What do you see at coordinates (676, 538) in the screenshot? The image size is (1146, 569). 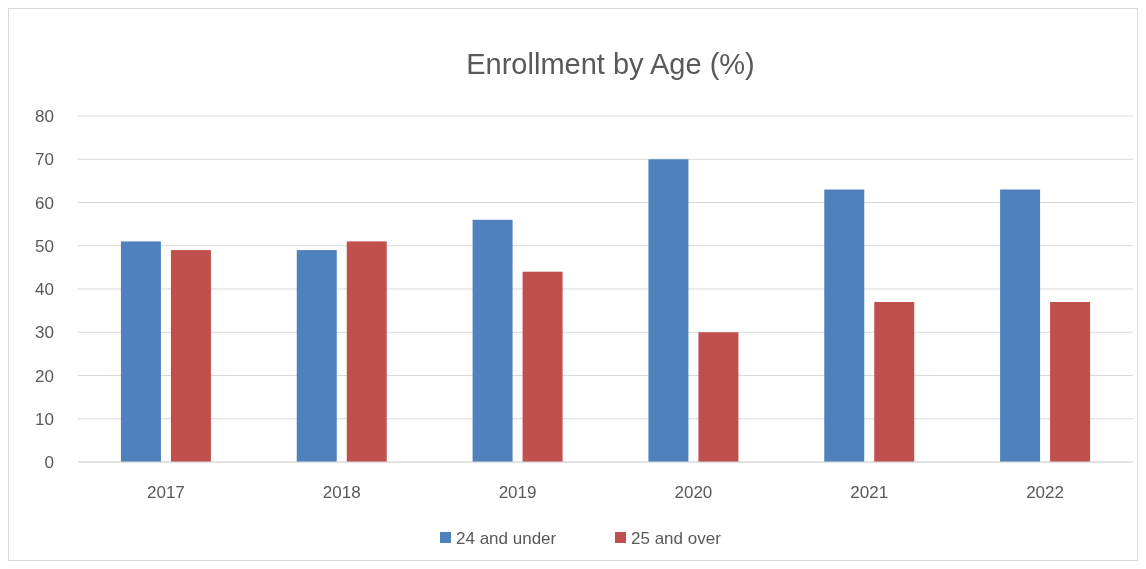 I see `legend-label: 25 and over` at bounding box center [676, 538].